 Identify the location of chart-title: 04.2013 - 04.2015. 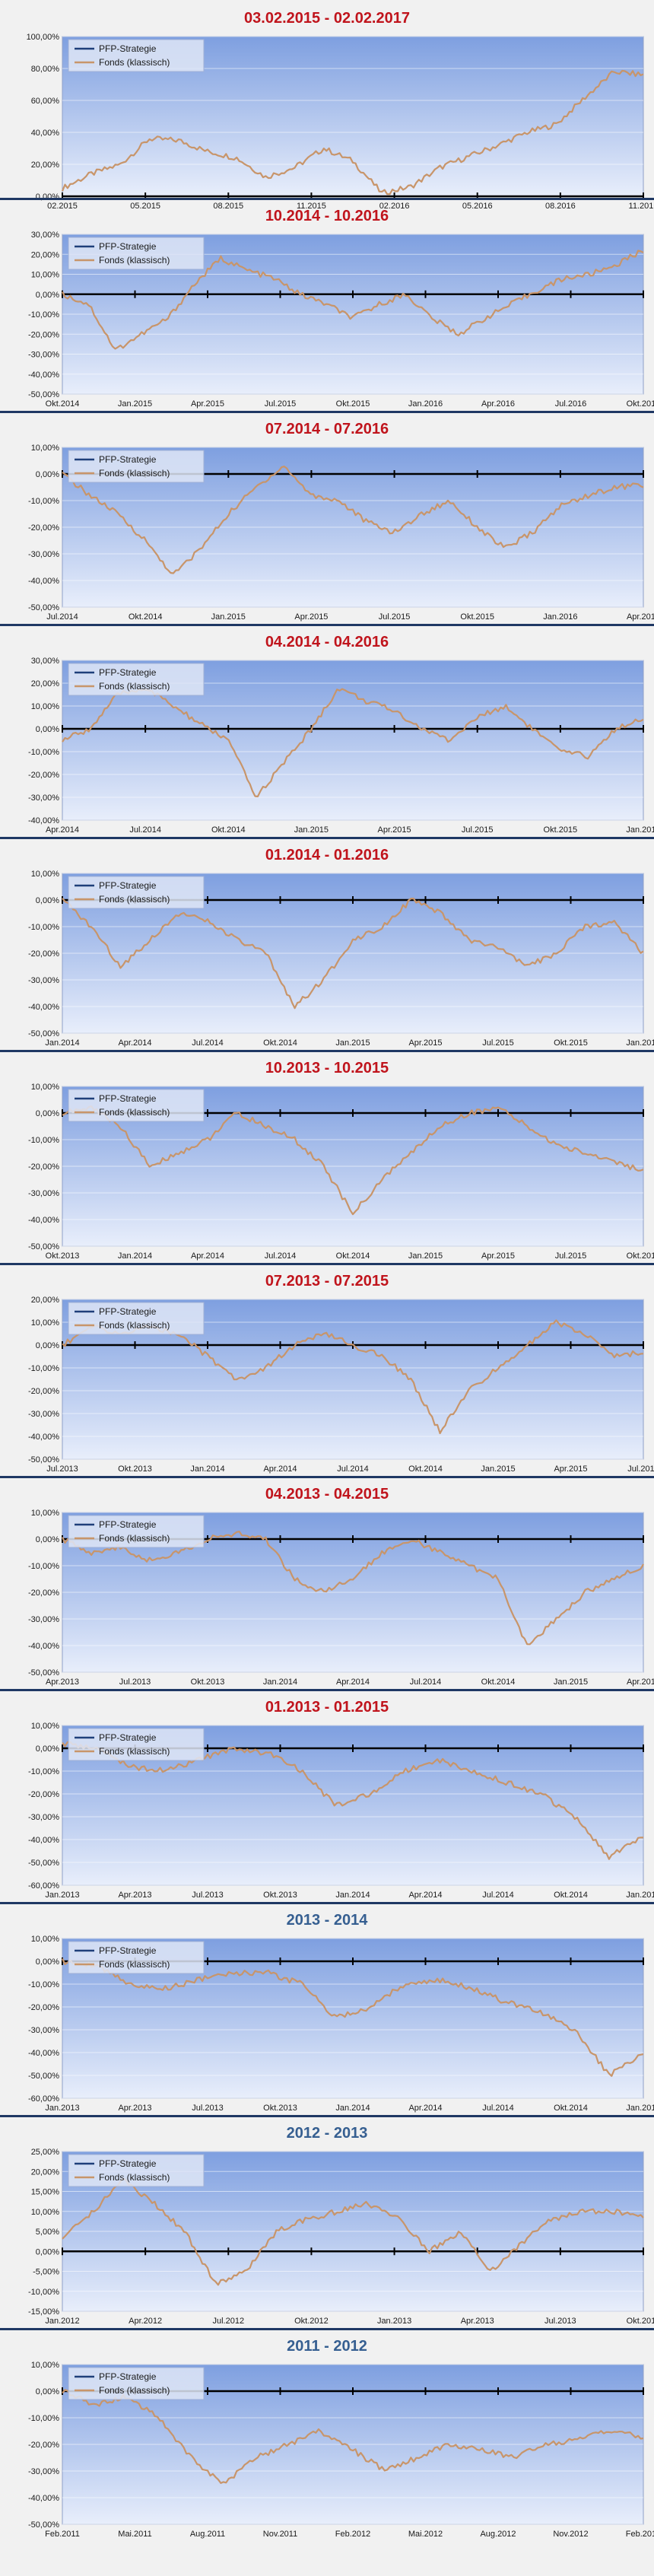
(327, 1495).